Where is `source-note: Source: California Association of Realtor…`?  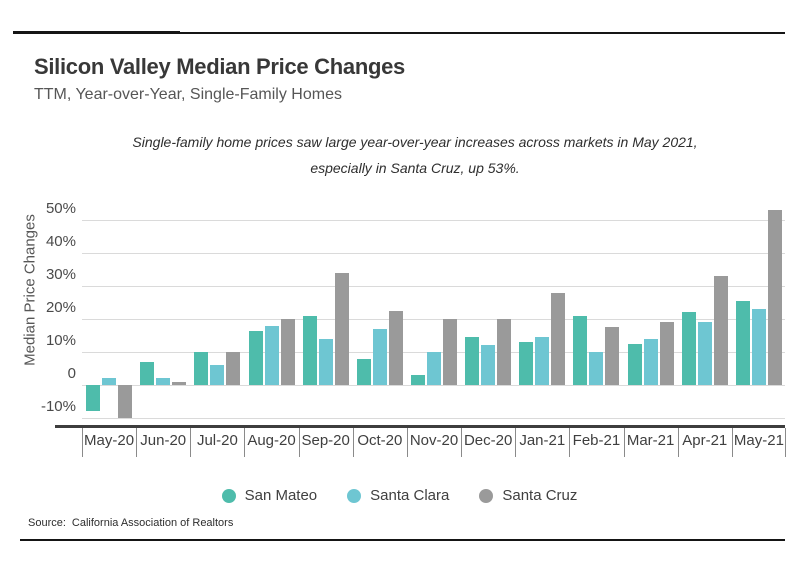
source-note: Source: California Association of Realtor… is located at coordinates (130, 523).